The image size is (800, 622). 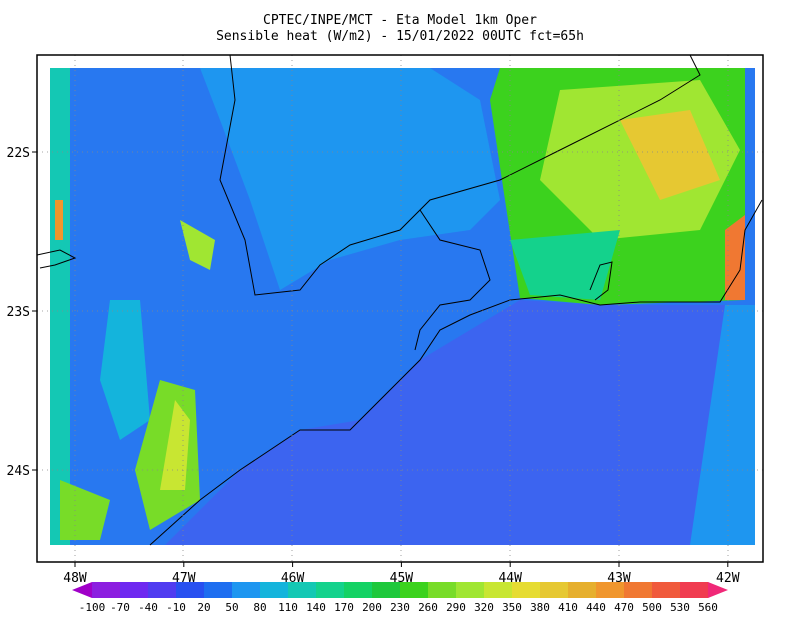 I want to click on lat-label: 24S, so click(x=18, y=471).